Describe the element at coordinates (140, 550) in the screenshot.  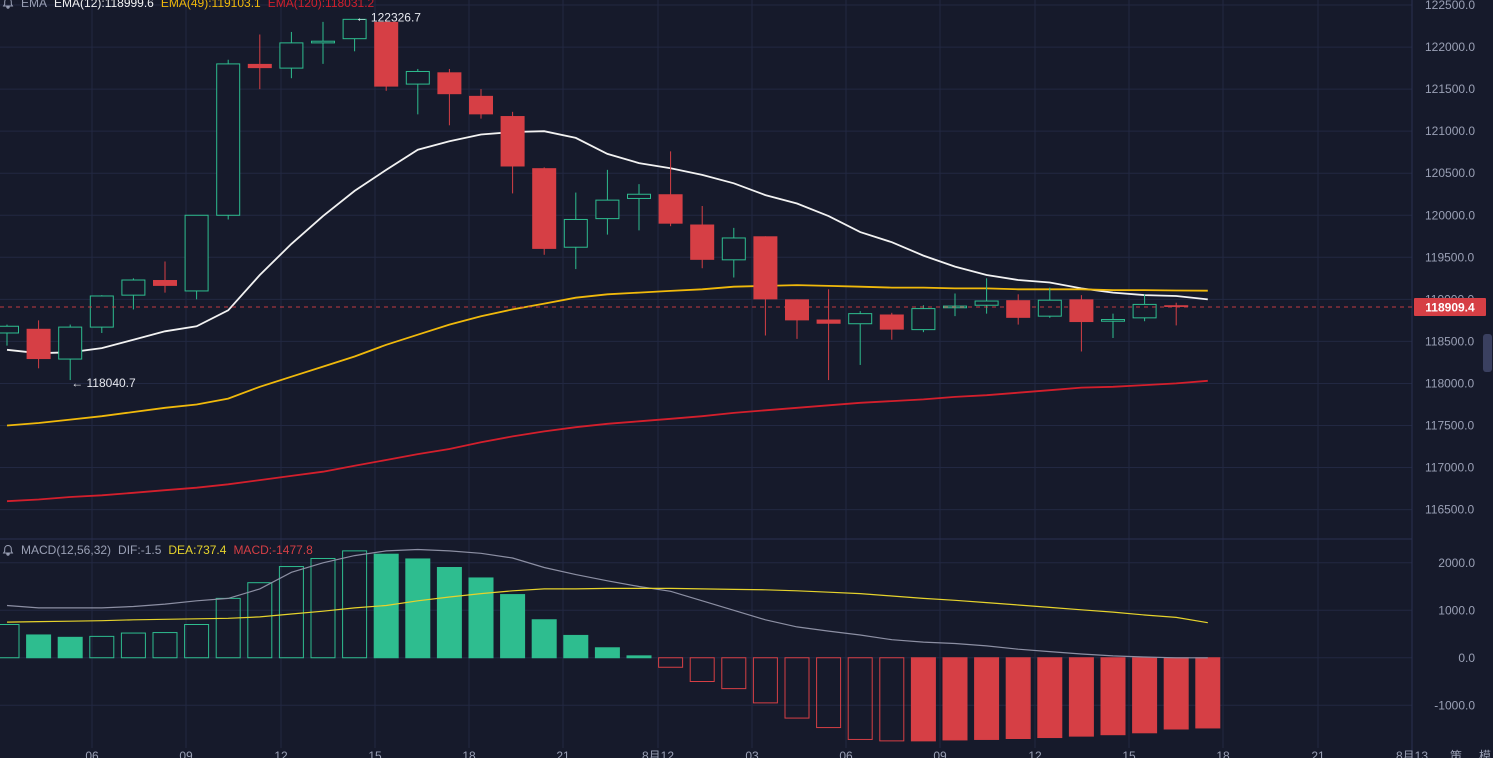
I see `dif-legend-value: DIF:-1.5` at that location.